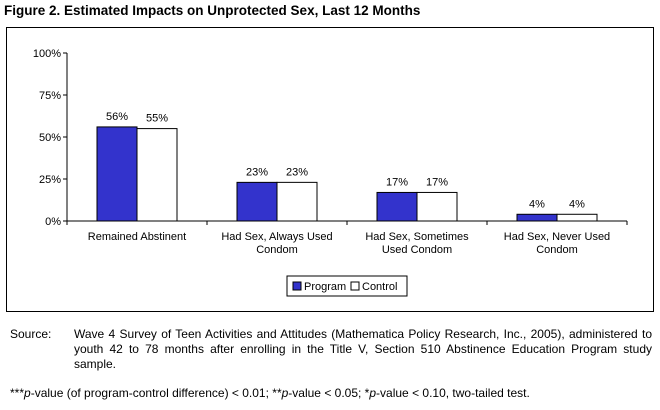  I want to click on data-label-program: 17%, so click(397, 182).